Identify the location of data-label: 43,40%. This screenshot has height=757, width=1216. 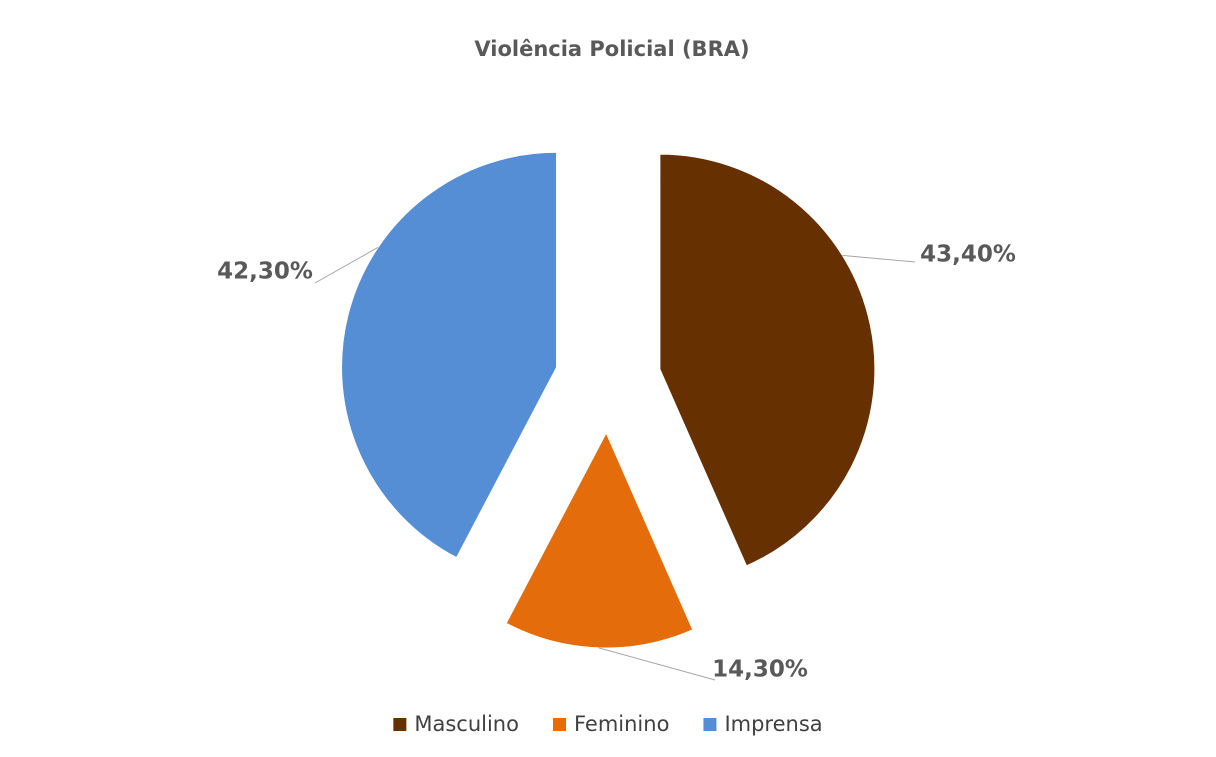
(968, 255).